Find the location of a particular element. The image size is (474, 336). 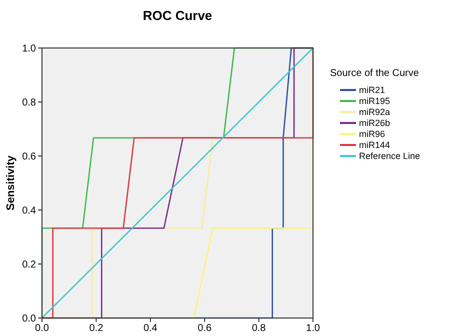

x-tick-label: 0.8 is located at coordinates (259, 328).